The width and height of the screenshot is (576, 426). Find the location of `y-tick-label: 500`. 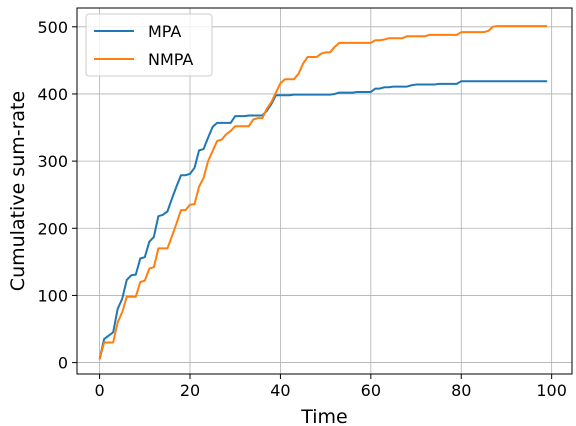

y-tick-label: 500 is located at coordinates (52, 27).